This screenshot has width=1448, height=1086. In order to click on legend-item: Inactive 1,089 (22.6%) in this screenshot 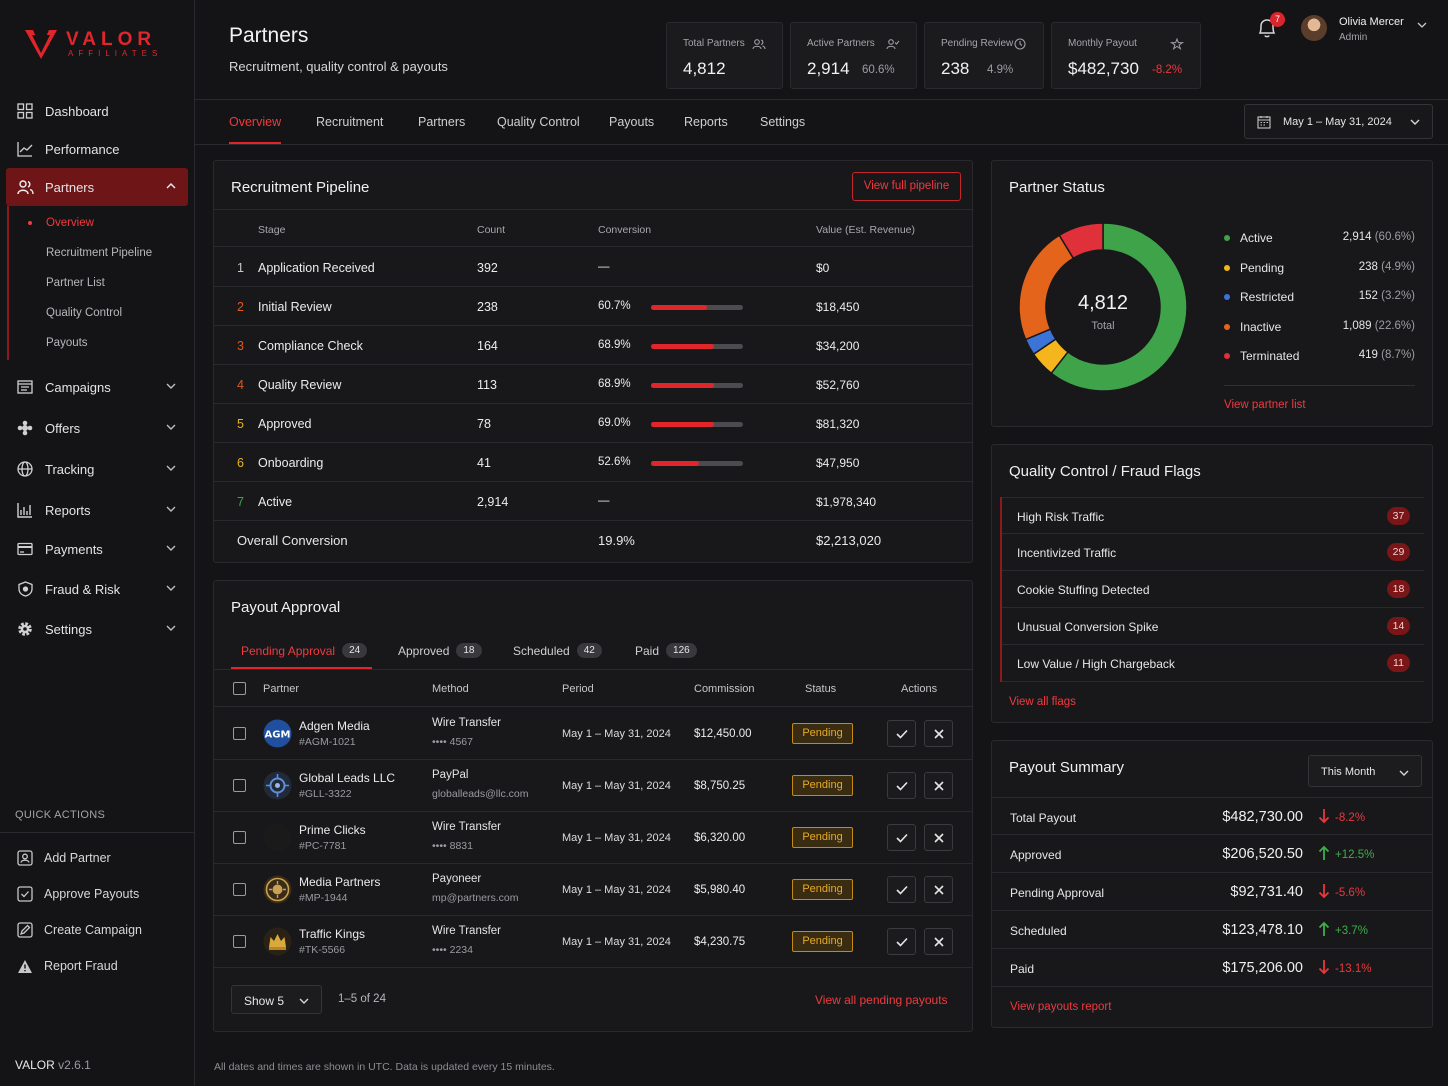, I will do `click(1319, 328)`.